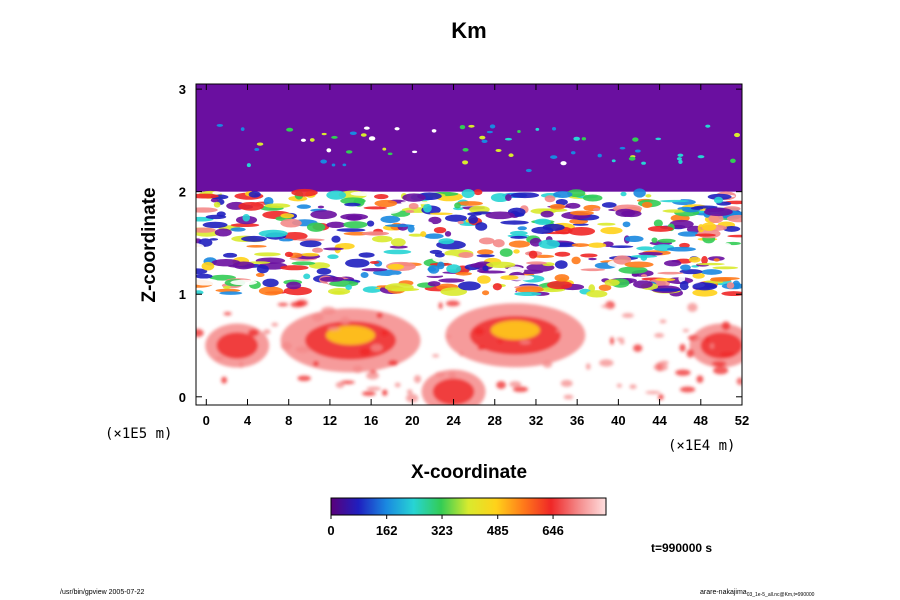 The image size is (900, 600). What do you see at coordinates (781, 595) in the screenshot?
I see `footer-right-sub: 03_1e-5_all.nc@Km,t=990000` at bounding box center [781, 595].